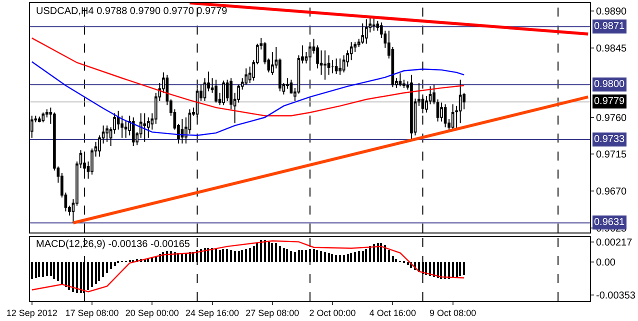 The width and height of the screenshot is (638, 321). Describe the element at coordinates (610, 84) in the screenshot. I see `ref-line-label: 0.9800` at that location.